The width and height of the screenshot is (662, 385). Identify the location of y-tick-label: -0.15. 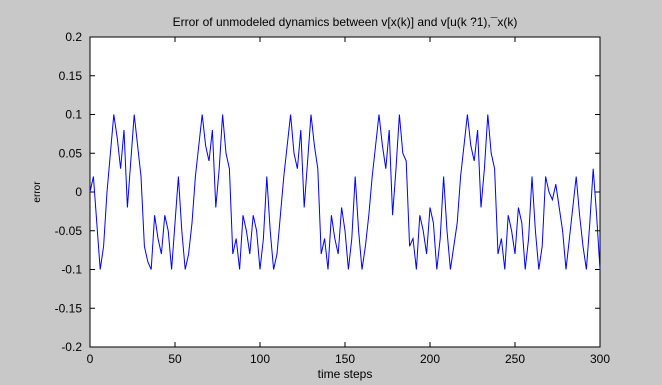
(69, 308).